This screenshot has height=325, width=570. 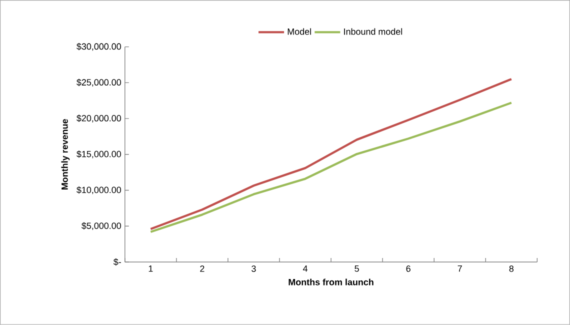 What do you see at coordinates (99, 118) in the screenshot?
I see `y-tick-label: $20,000.00` at bounding box center [99, 118].